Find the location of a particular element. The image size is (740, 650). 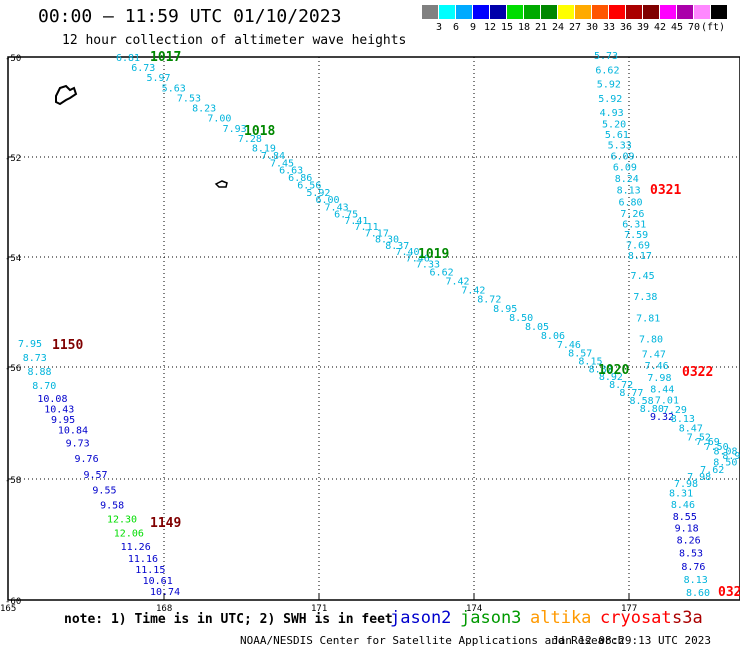

legend-label: 18 is located at coordinates (524, 27).